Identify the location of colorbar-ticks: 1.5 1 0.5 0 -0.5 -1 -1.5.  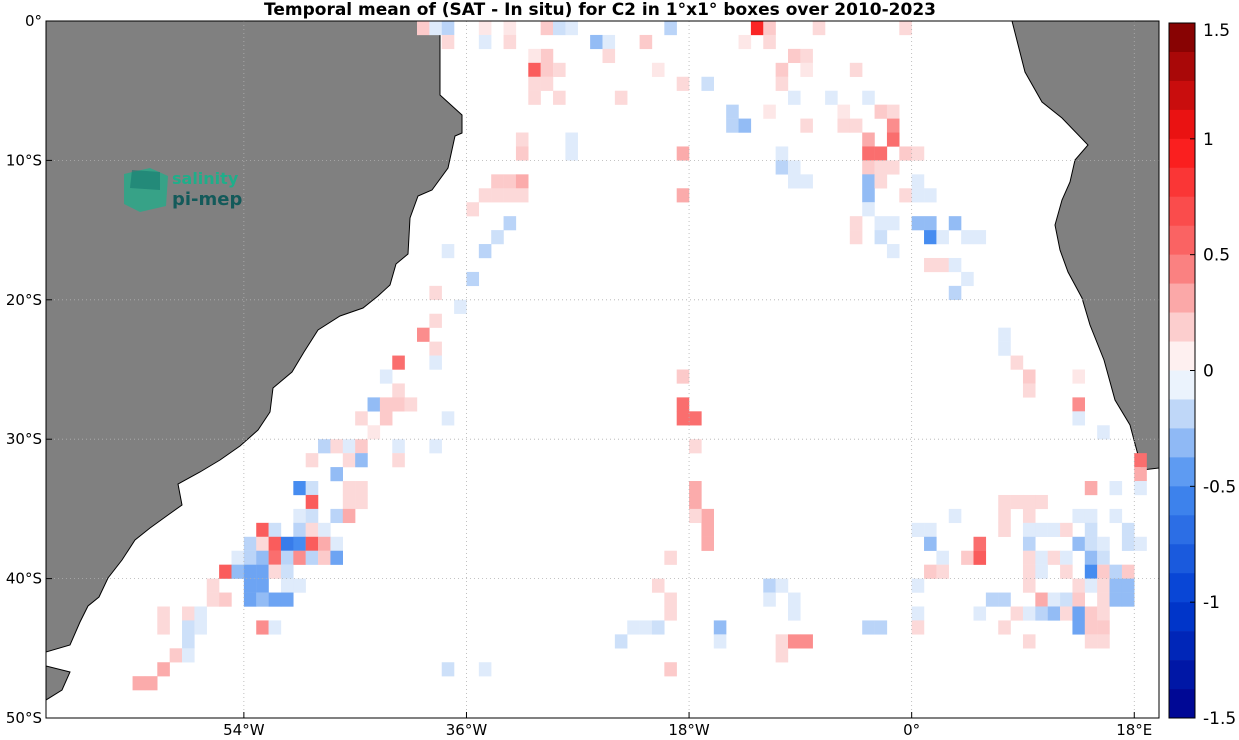
(1213, 375).